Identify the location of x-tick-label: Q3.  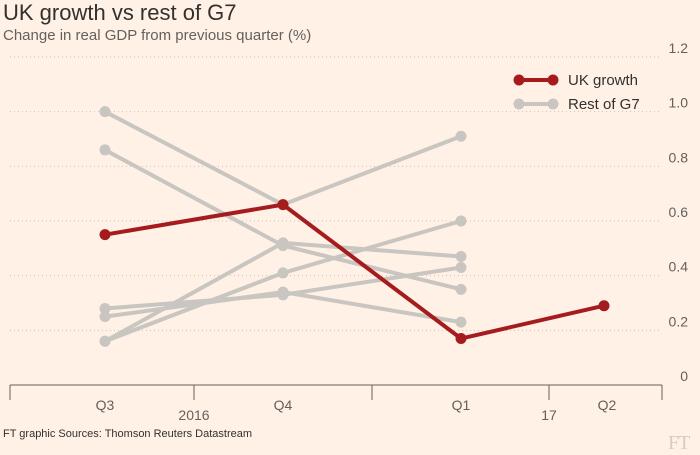
(105, 405).